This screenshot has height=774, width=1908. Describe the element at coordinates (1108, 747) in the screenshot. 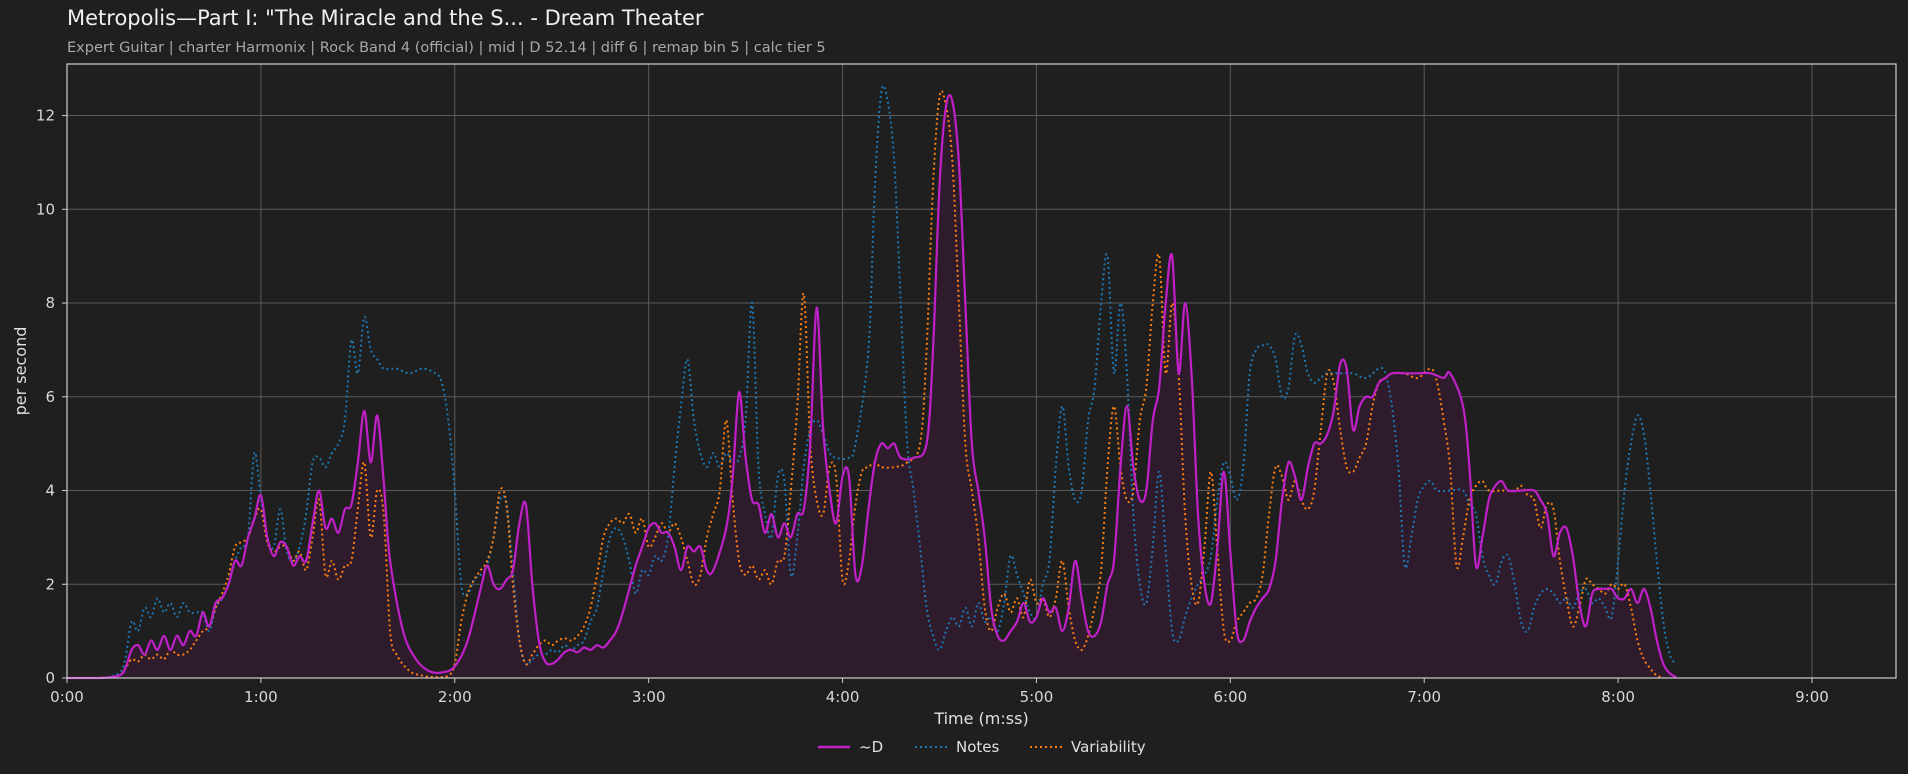

I see `legend-label-variability: Variability` at that location.